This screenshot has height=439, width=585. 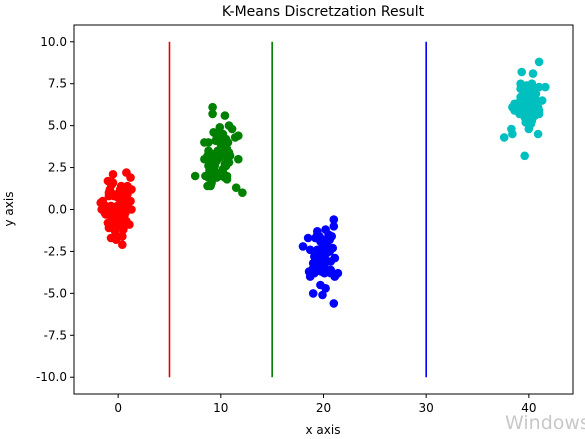 I want to click on y-tick-label: 5.0, so click(x=57, y=126).